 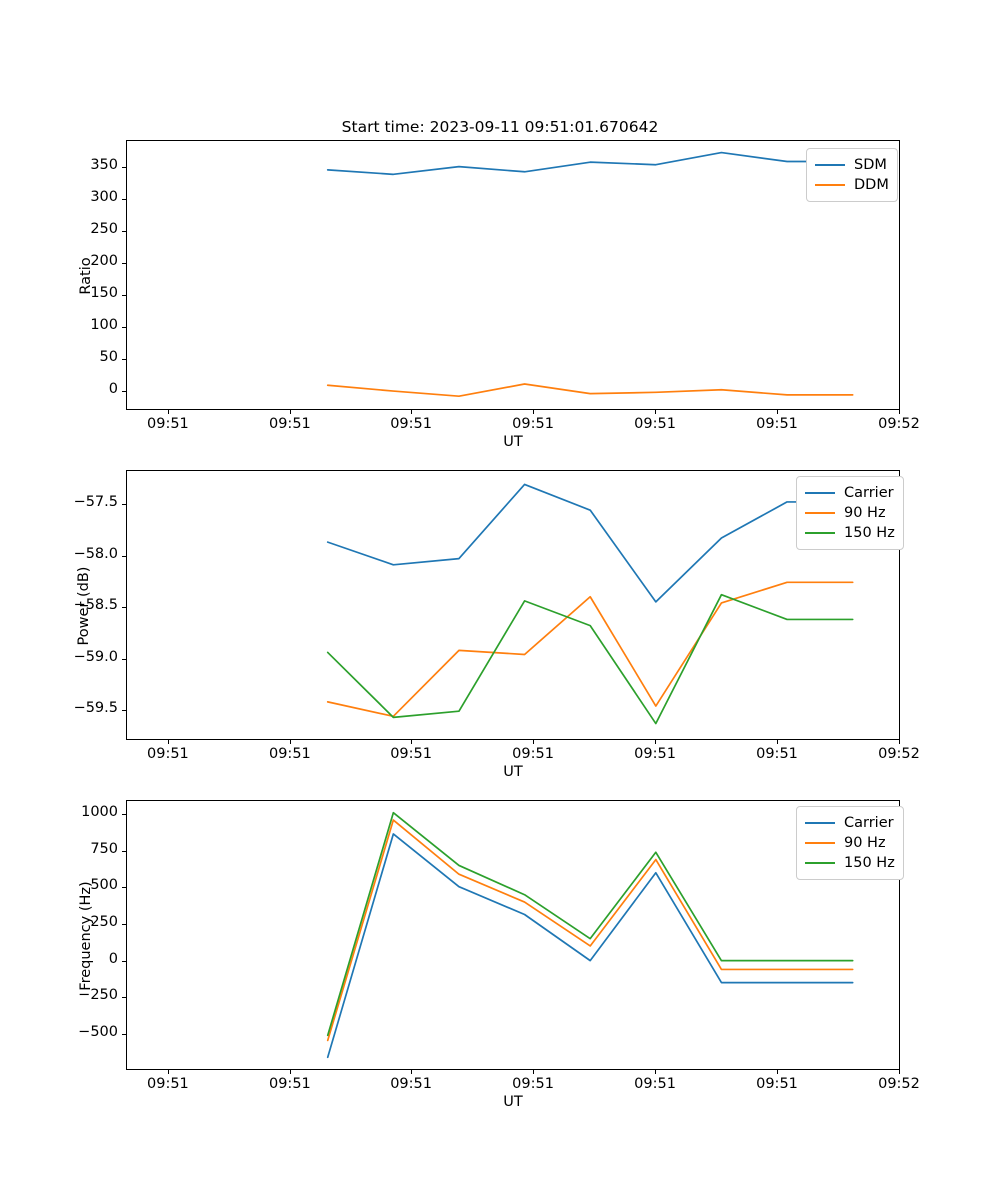 I want to click on series-line-sdm, so click(x=590, y=163).